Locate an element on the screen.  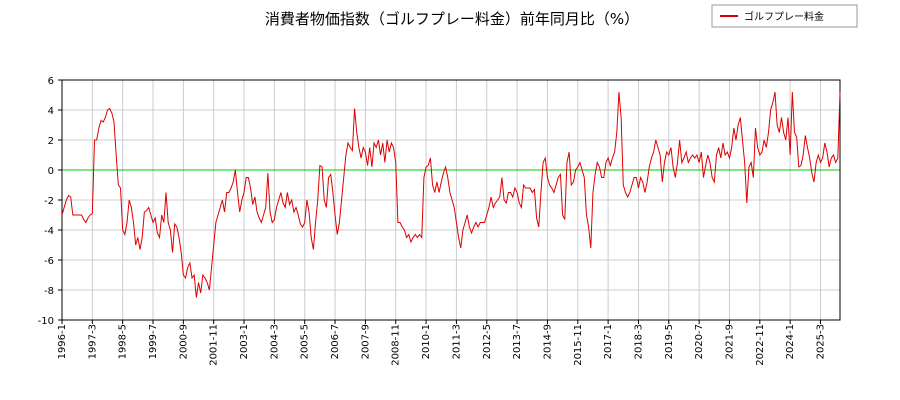
x-tick-label: 2010-1 is located at coordinates (426, 341).